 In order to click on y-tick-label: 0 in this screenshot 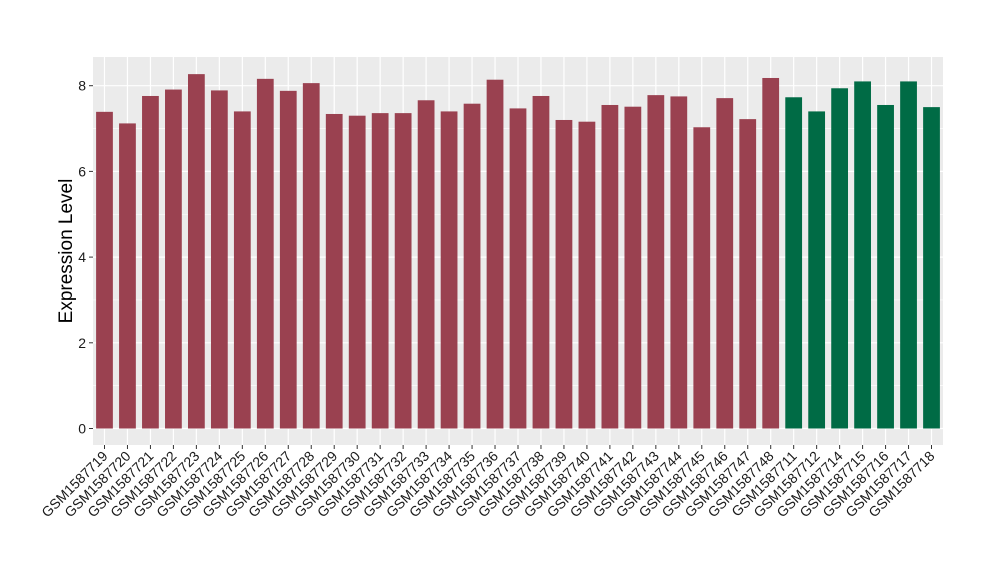, I will do `click(82, 429)`.